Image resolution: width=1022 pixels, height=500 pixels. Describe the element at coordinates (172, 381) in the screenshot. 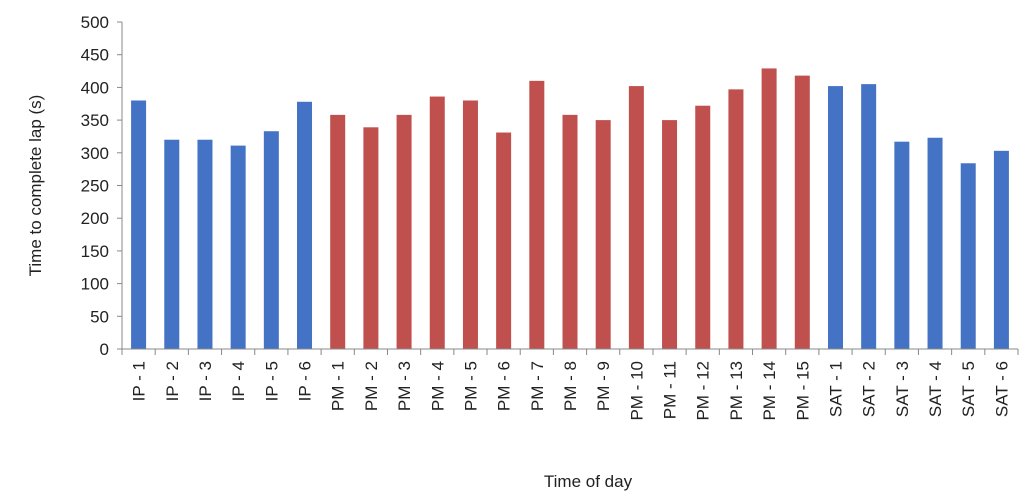

I see `x-tick-label: IP - 2` at that location.